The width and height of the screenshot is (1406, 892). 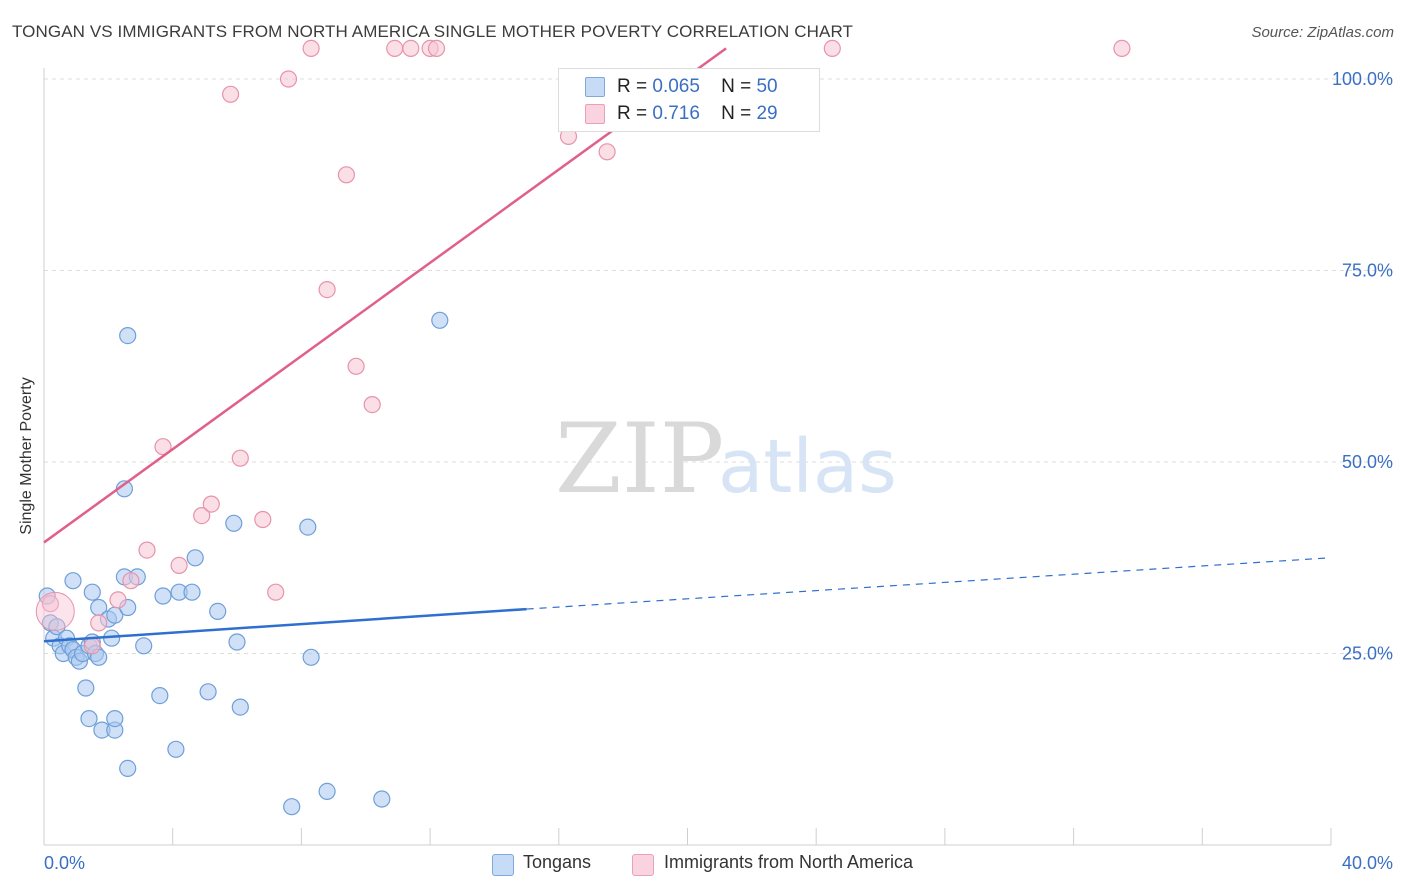 What do you see at coordinates (503, 865) in the screenshot?
I see `bottom-legend-swatch-tongans` at bounding box center [503, 865].